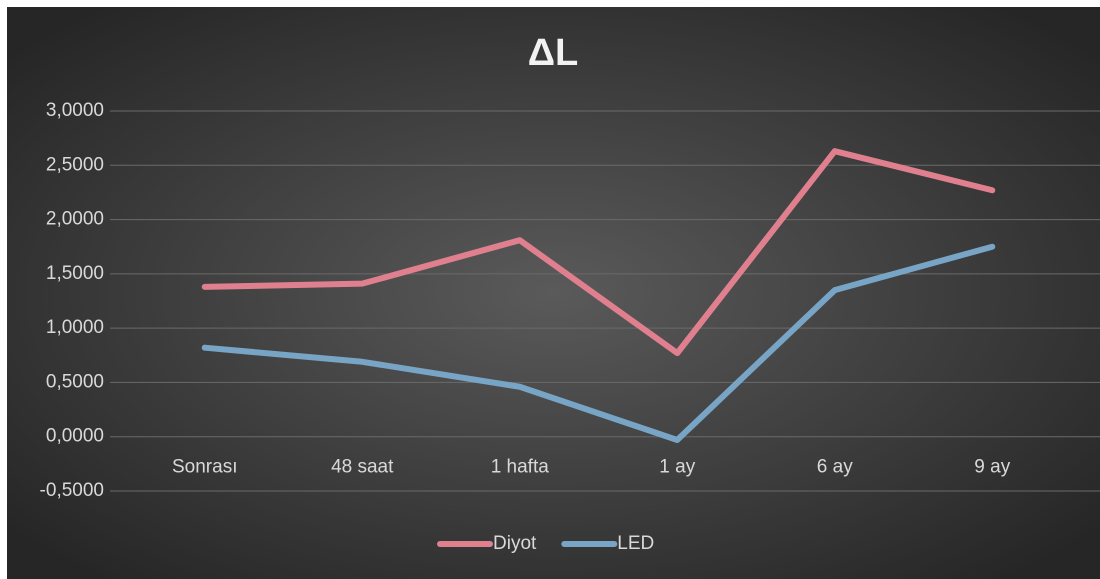 This screenshot has height=579, width=1100. Describe the element at coordinates (75, 436) in the screenshot. I see `y-tick-label: 0,0000` at that location.